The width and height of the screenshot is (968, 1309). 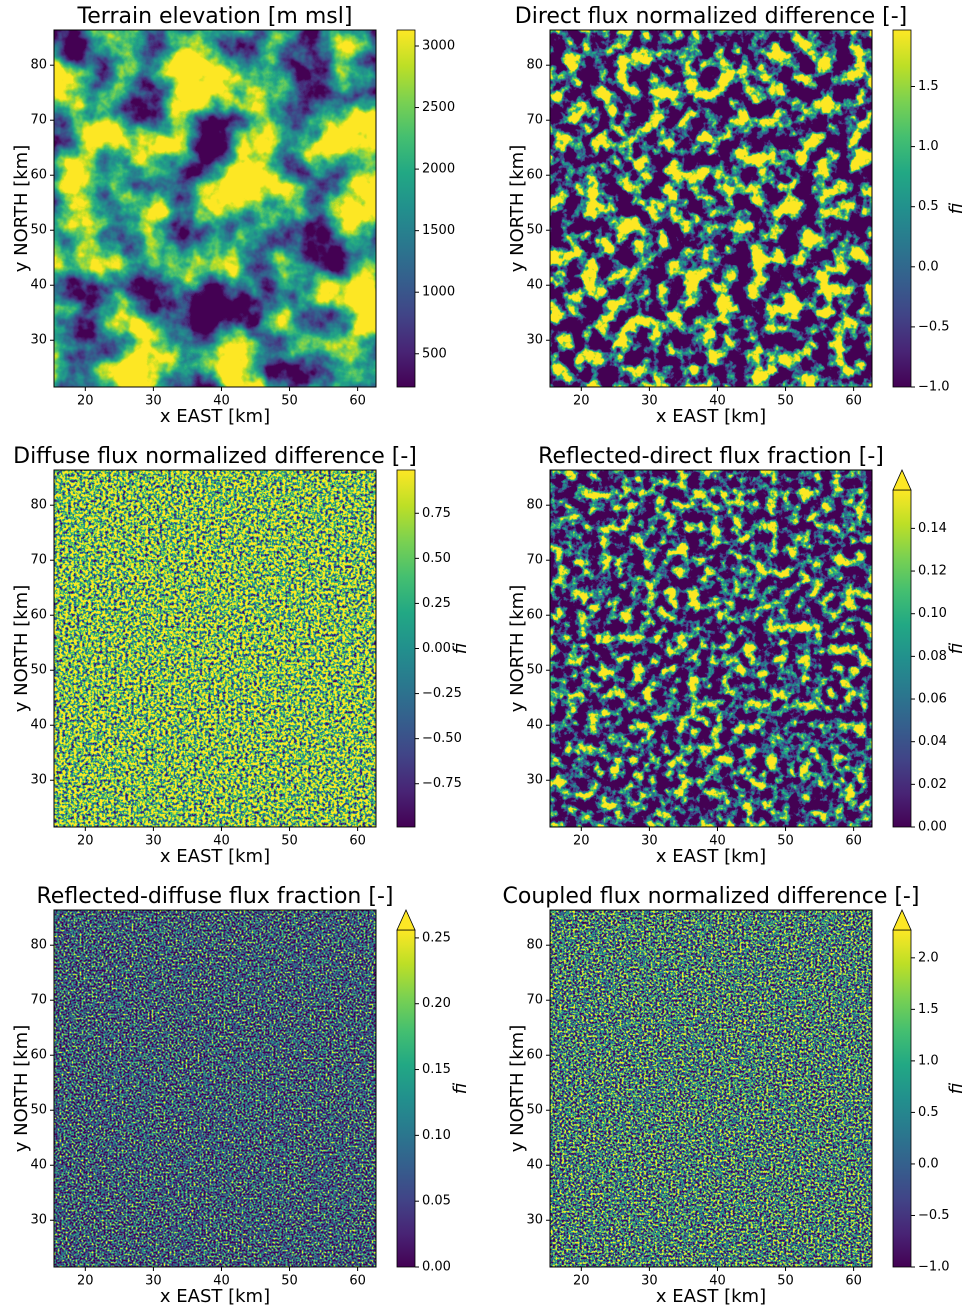 What do you see at coordinates (932, 699) in the screenshot?
I see `colorbar-tick-label: 0.06` at bounding box center [932, 699].